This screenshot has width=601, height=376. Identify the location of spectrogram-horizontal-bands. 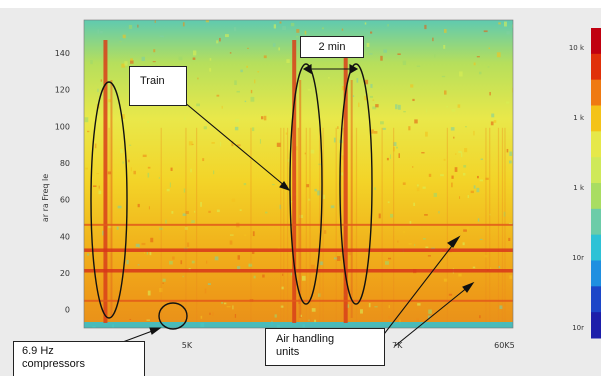
(298, 262).